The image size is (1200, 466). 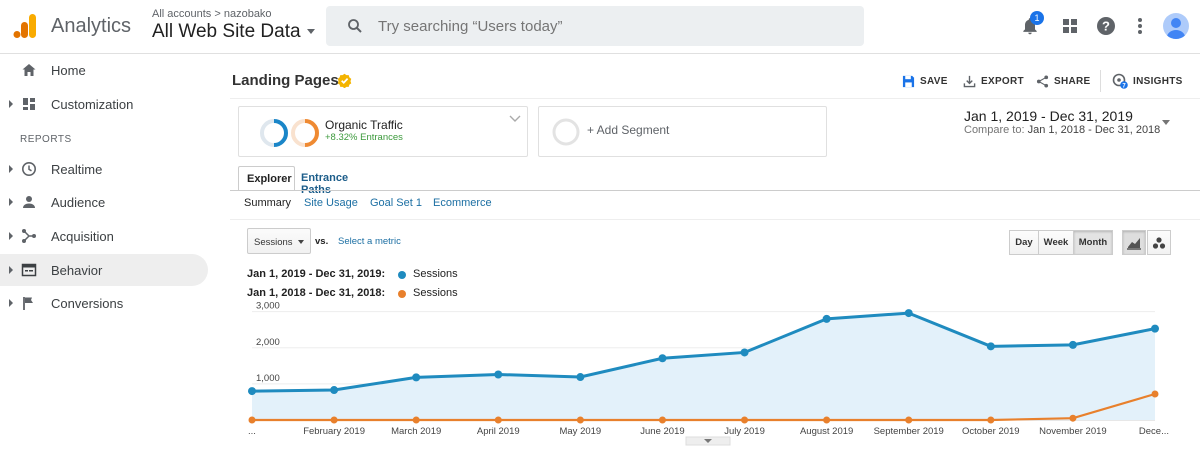 I want to click on notification-badge: 1, so click(x=1037, y=18).